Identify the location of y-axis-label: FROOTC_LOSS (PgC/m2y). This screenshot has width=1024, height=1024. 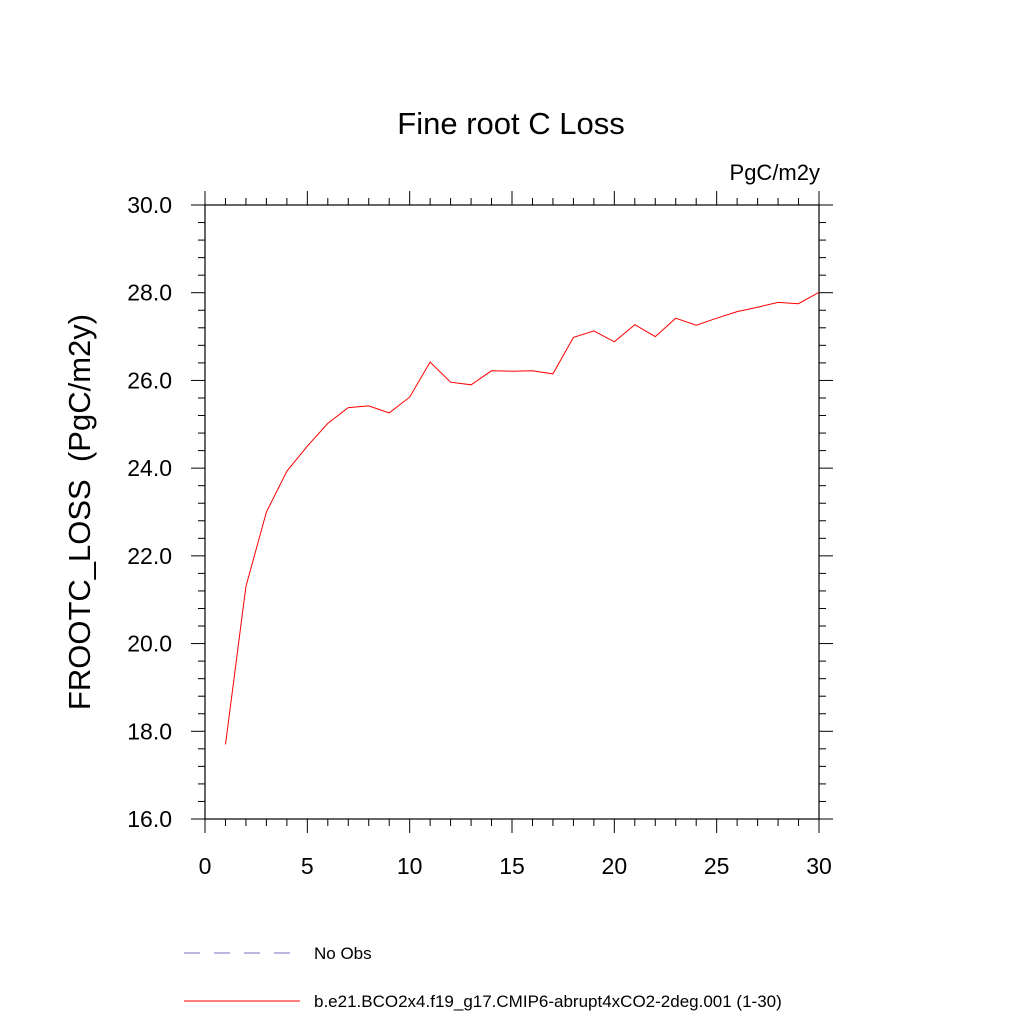
(79, 512).